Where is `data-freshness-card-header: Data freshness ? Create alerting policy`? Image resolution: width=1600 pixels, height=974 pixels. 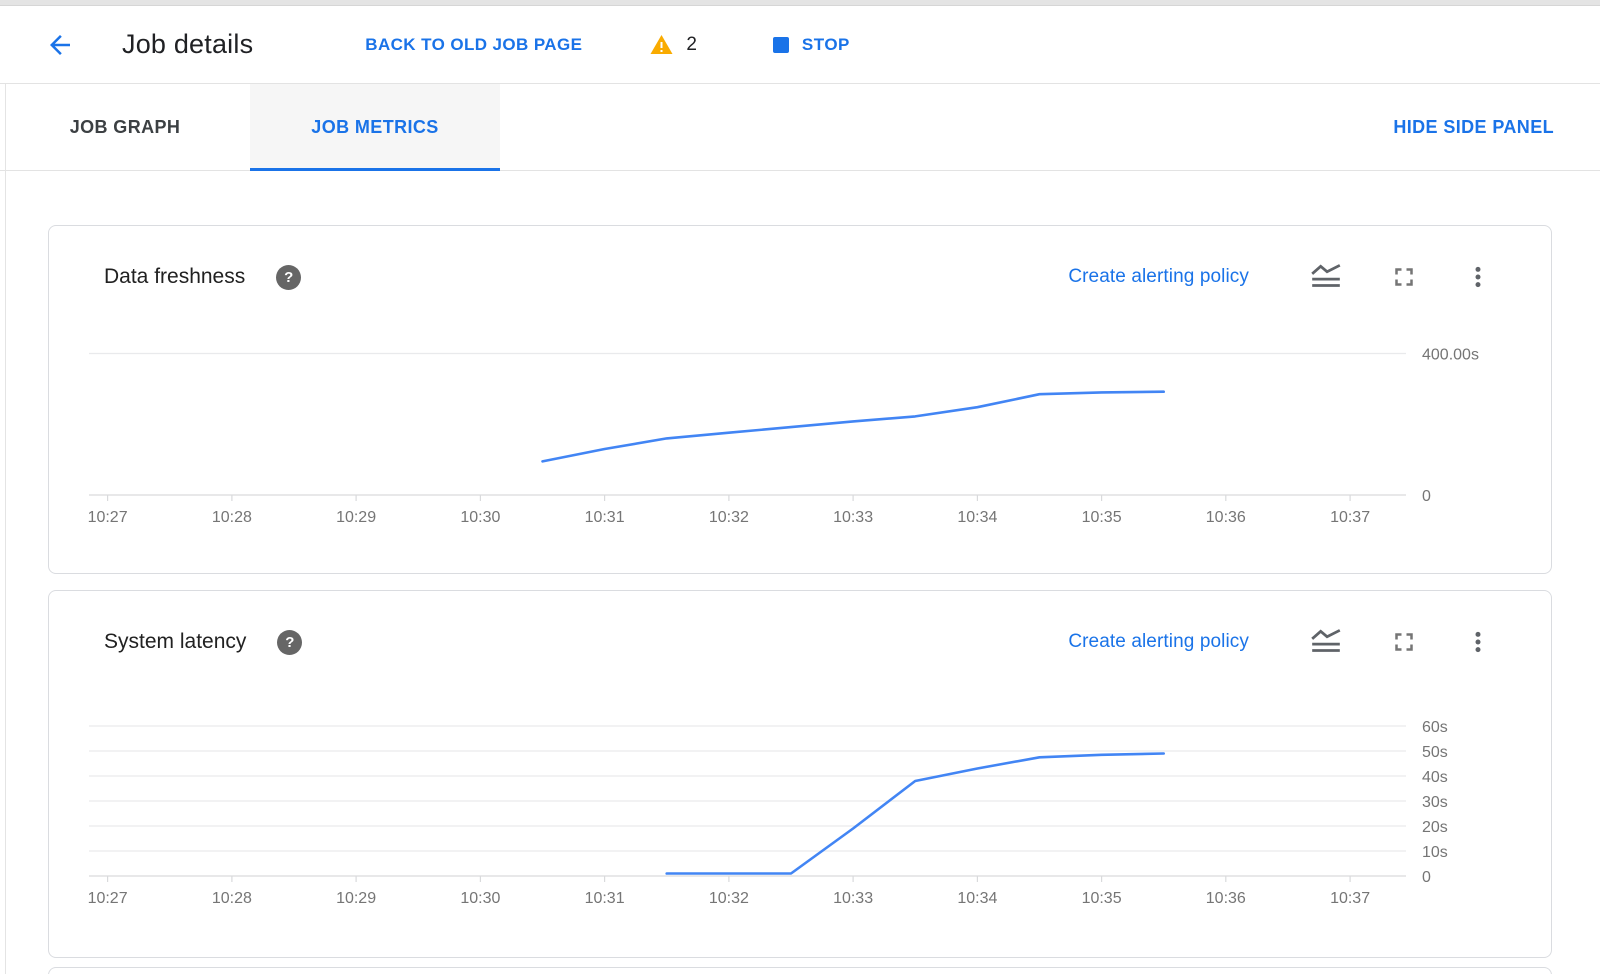 data-freshness-card-header: Data freshness ? Create alerting policy is located at coordinates (800, 259).